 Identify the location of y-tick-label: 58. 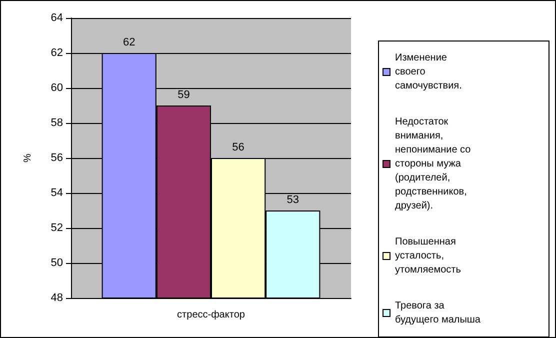
(56, 123).